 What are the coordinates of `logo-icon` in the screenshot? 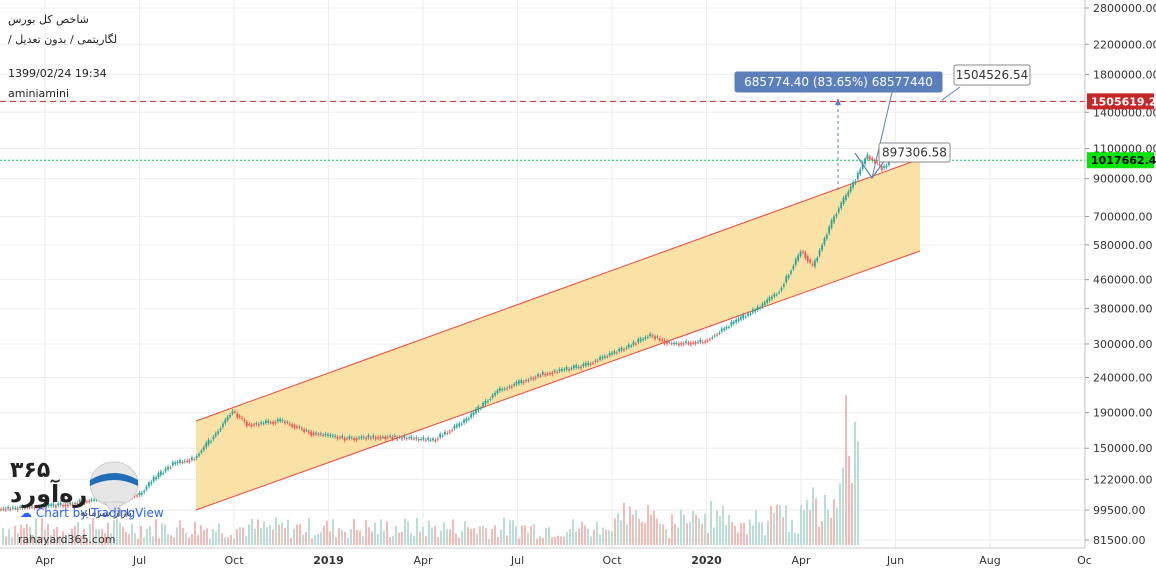 It's located at (114, 488).